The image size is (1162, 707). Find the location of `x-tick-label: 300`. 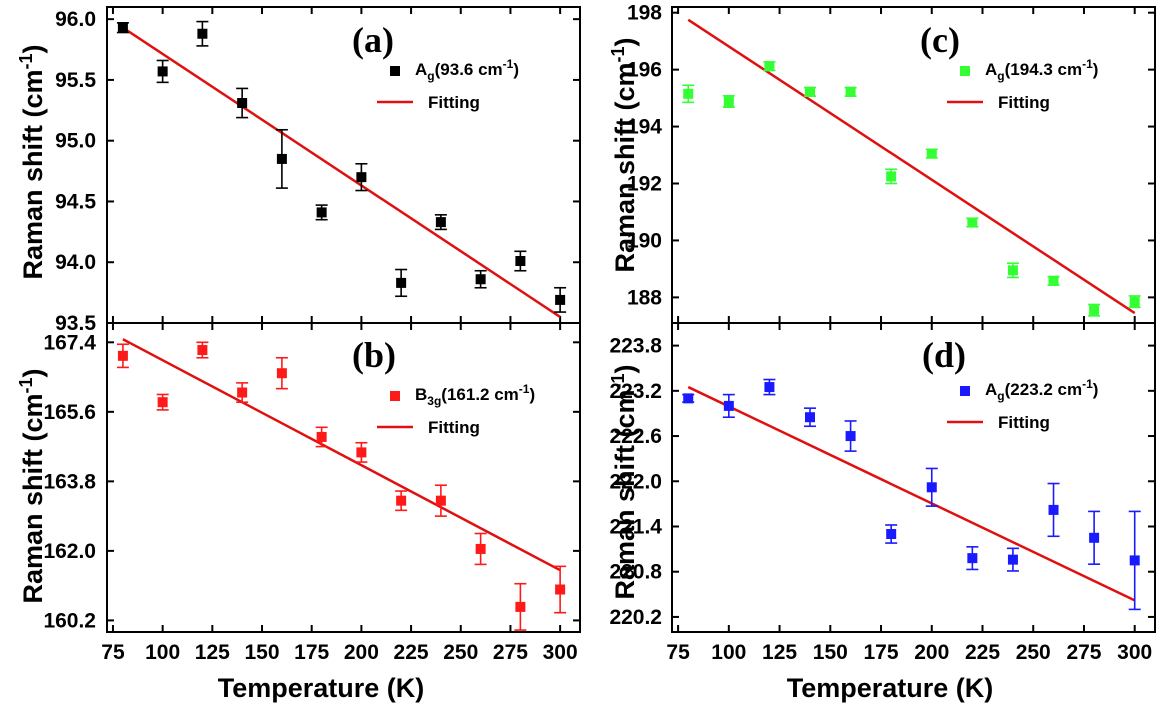

x-tick-label: 300 is located at coordinates (1134, 652).